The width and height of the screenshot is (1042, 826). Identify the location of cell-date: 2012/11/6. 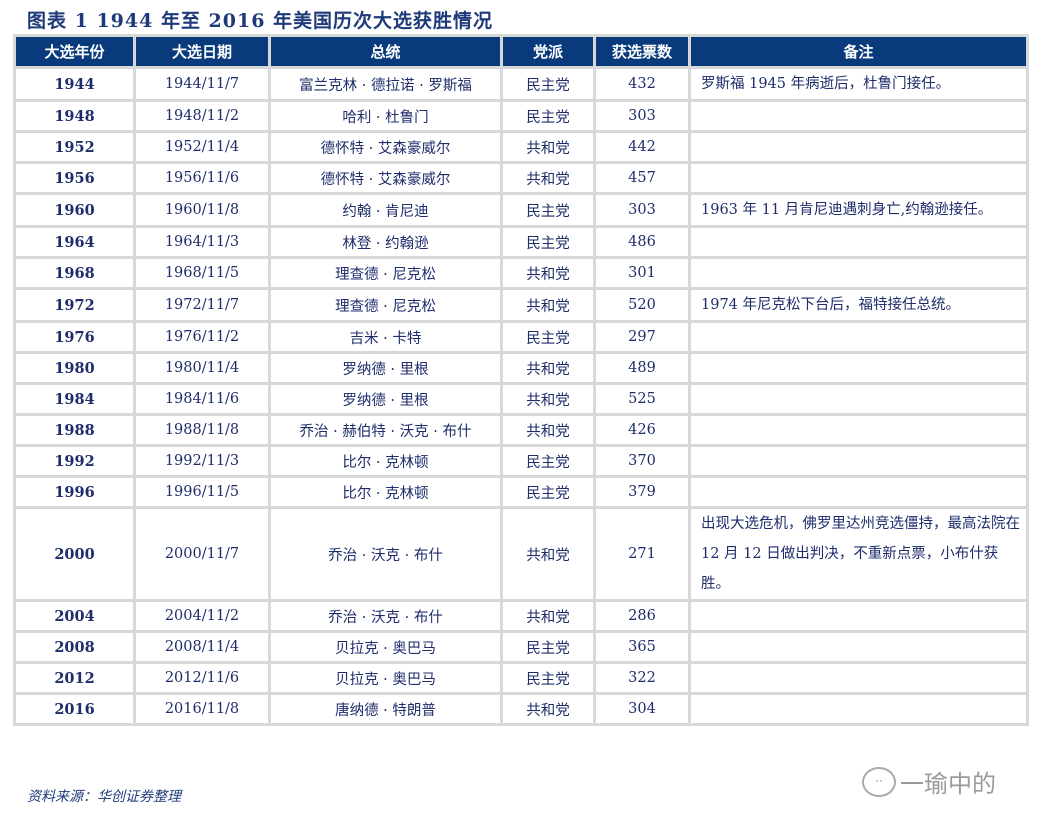
(202, 678).